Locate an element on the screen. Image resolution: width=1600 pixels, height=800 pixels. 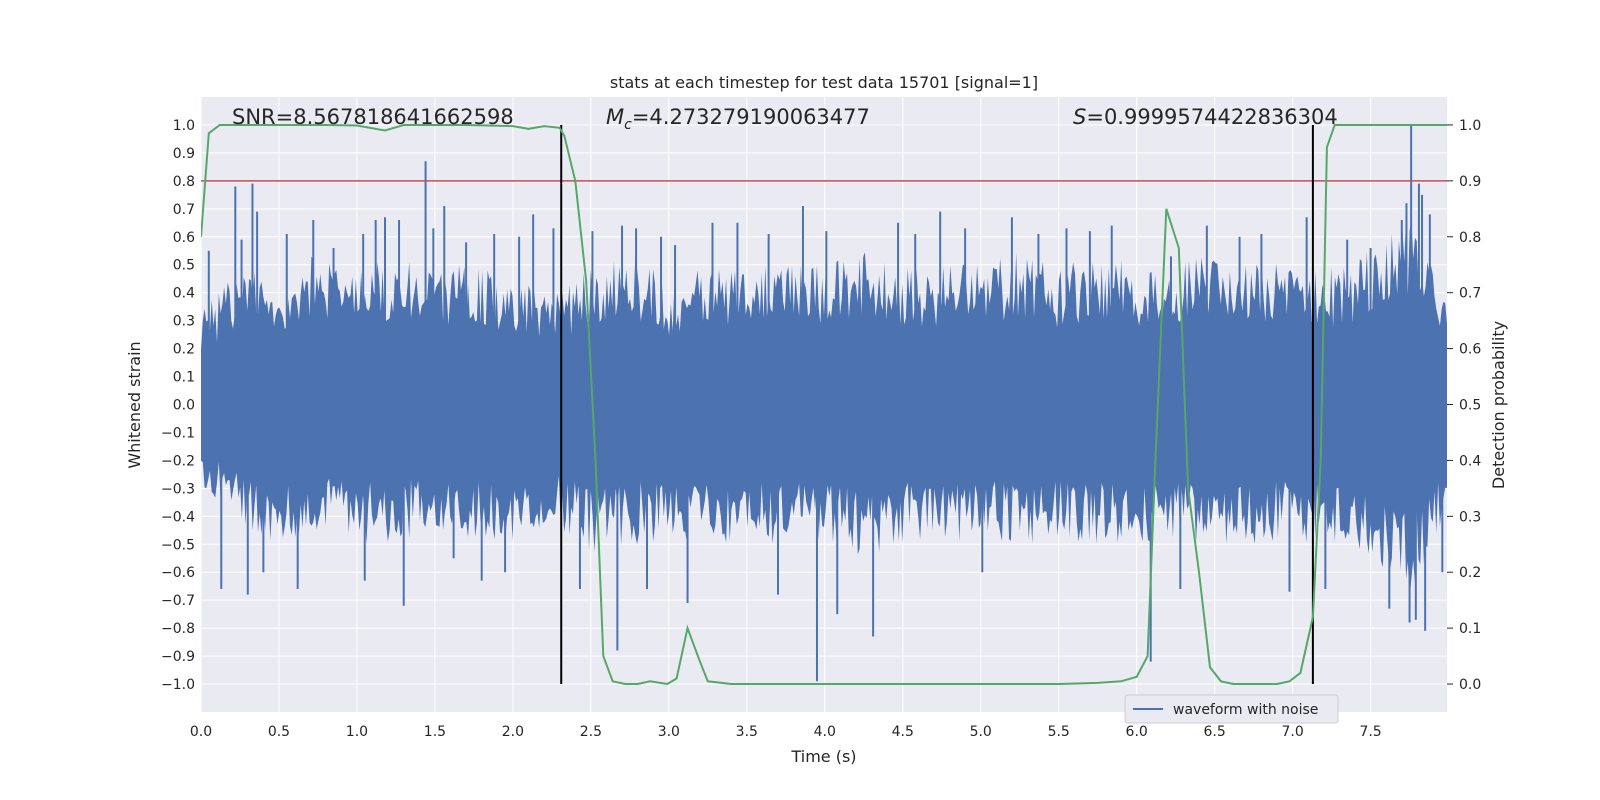
y-tick-label: 0.4 is located at coordinates (184, 294).